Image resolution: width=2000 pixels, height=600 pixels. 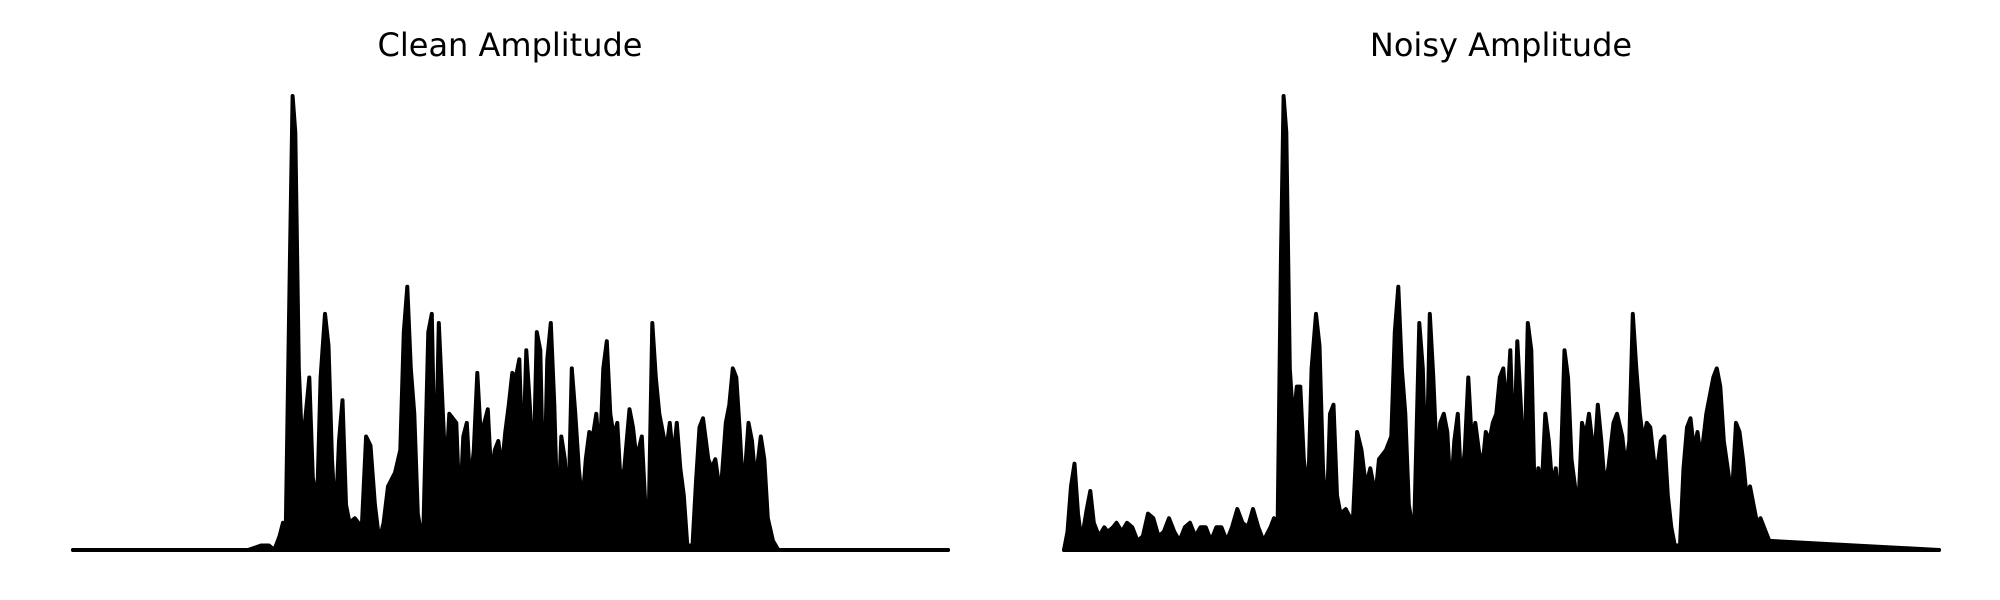 I want to click on chart-title-clean: Clean Amplitude, so click(x=510, y=45).